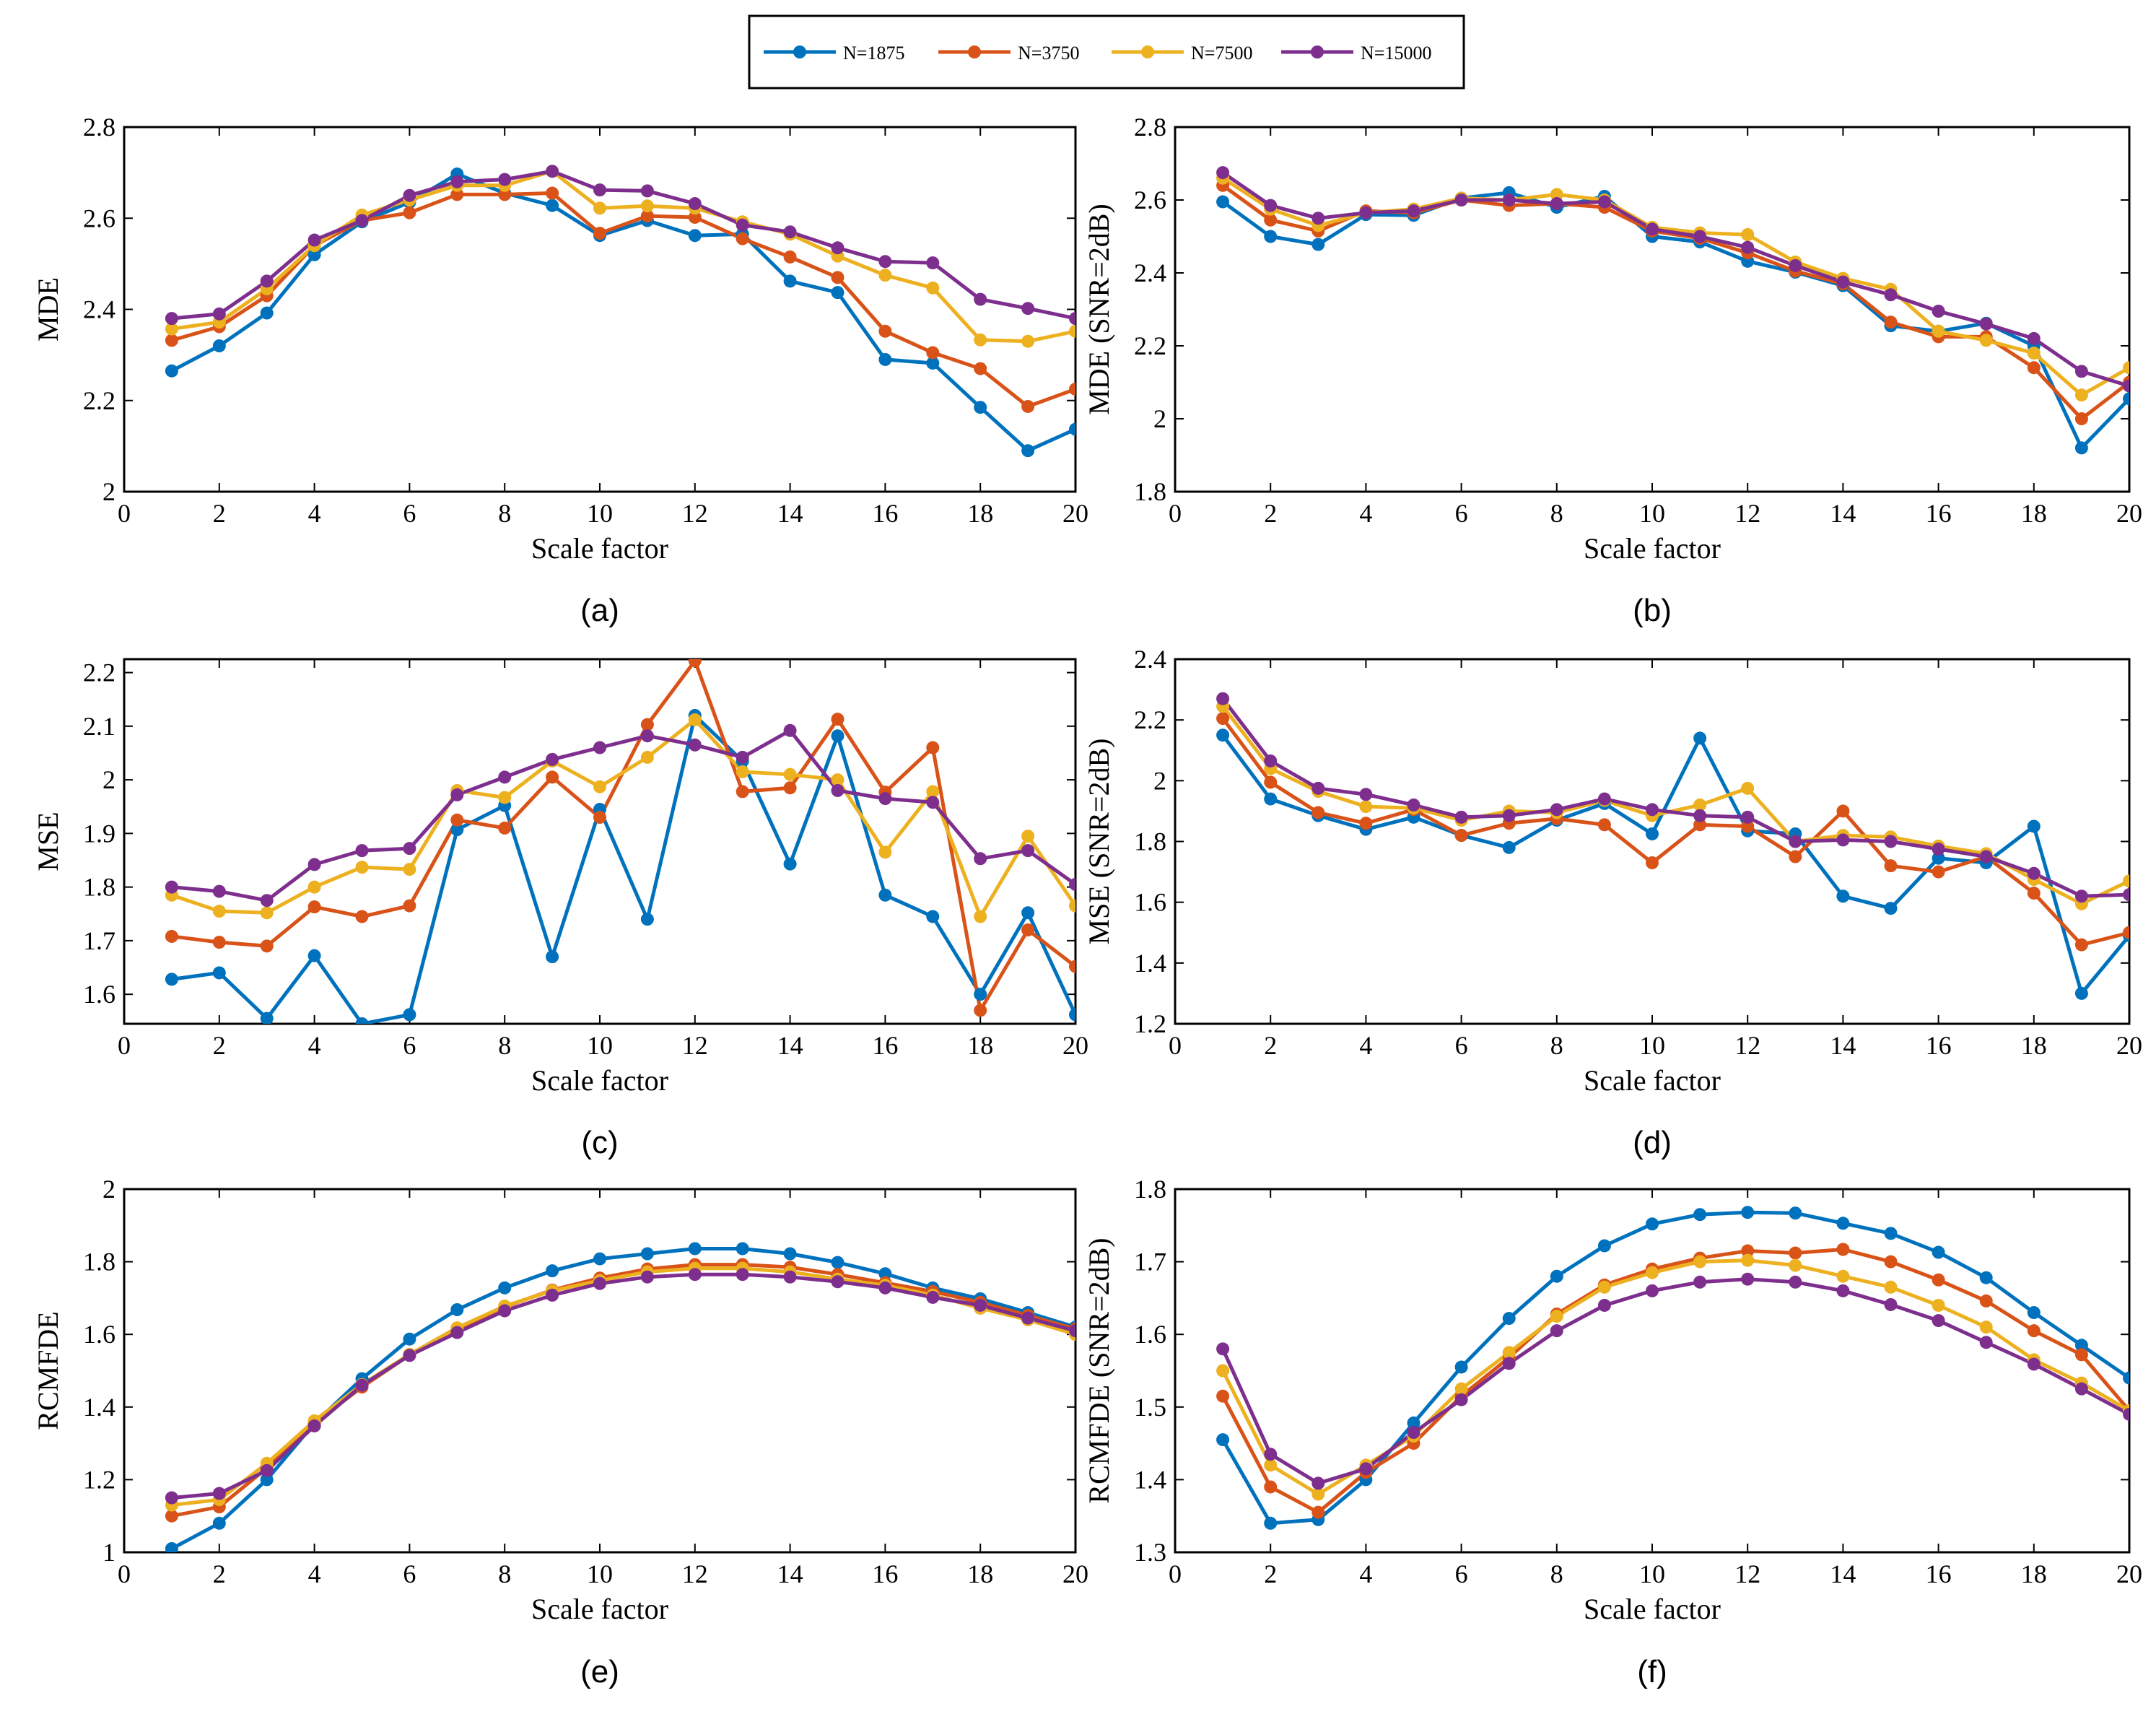  Describe the element at coordinates (599, 548) in the screenshot. I see `x-axis-label: Scale factor` at that location.